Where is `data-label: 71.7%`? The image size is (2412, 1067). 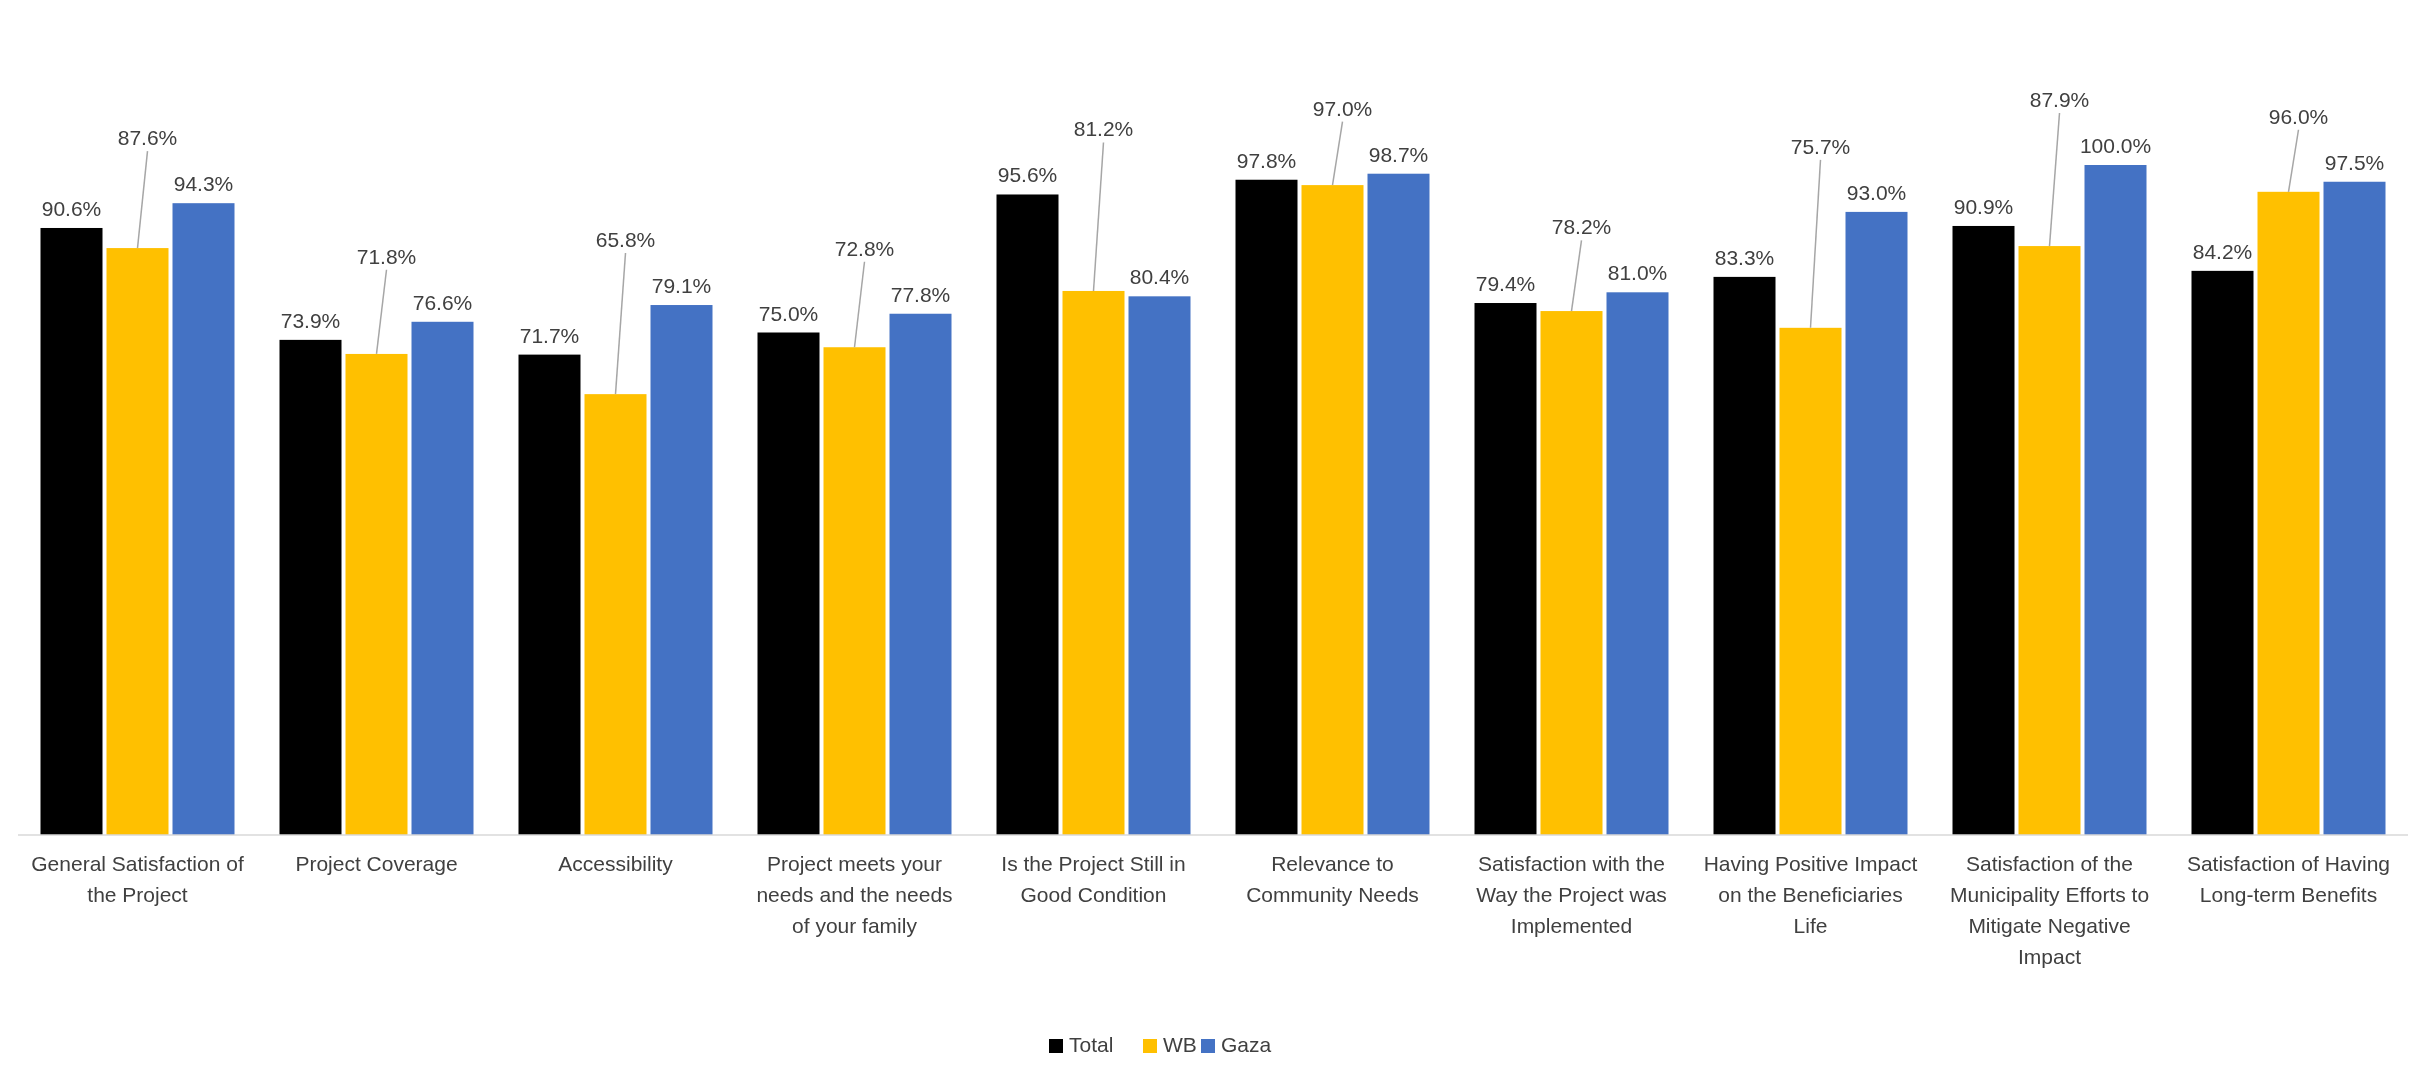
data-label: 71.7% is located at coordinates (549, 335).